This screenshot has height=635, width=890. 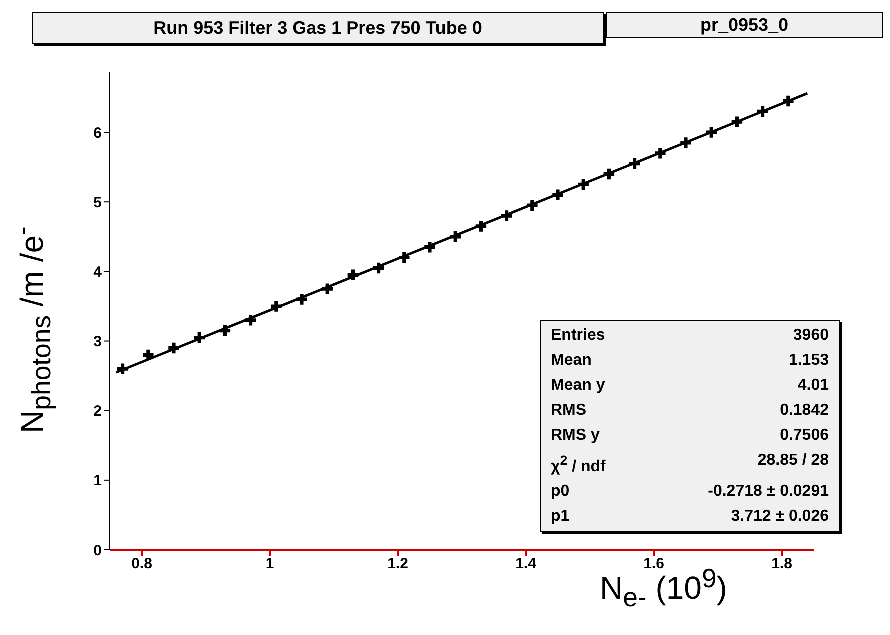 What do you see at coordinates (98, 481) in the screenshot?
I see `y-tick-label: 1` at bounding box center [98, 481].